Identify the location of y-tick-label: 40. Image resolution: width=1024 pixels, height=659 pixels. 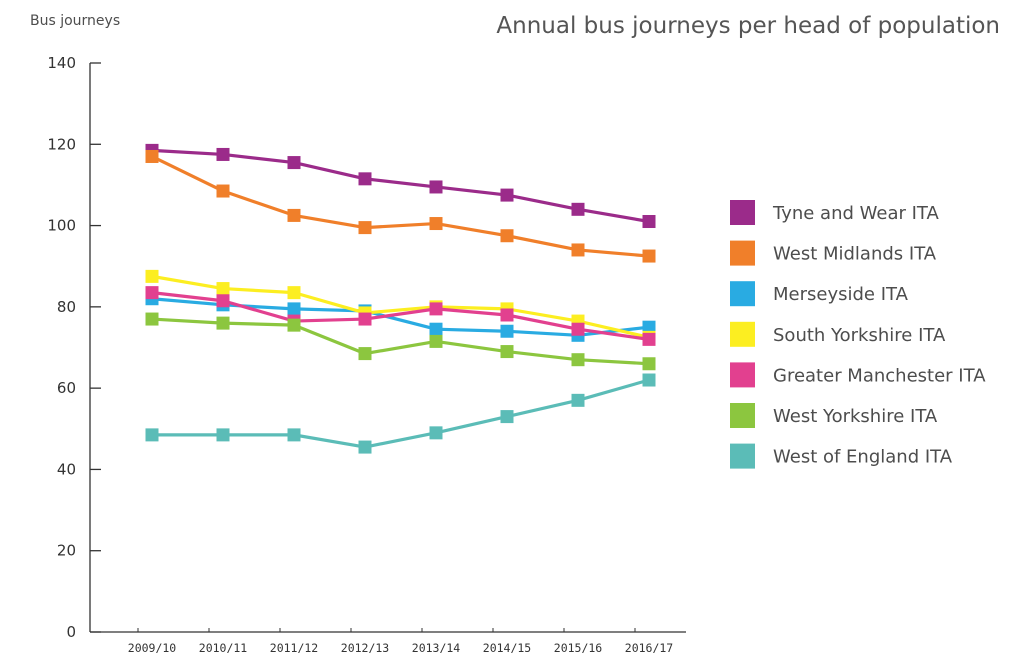
(66, 469).